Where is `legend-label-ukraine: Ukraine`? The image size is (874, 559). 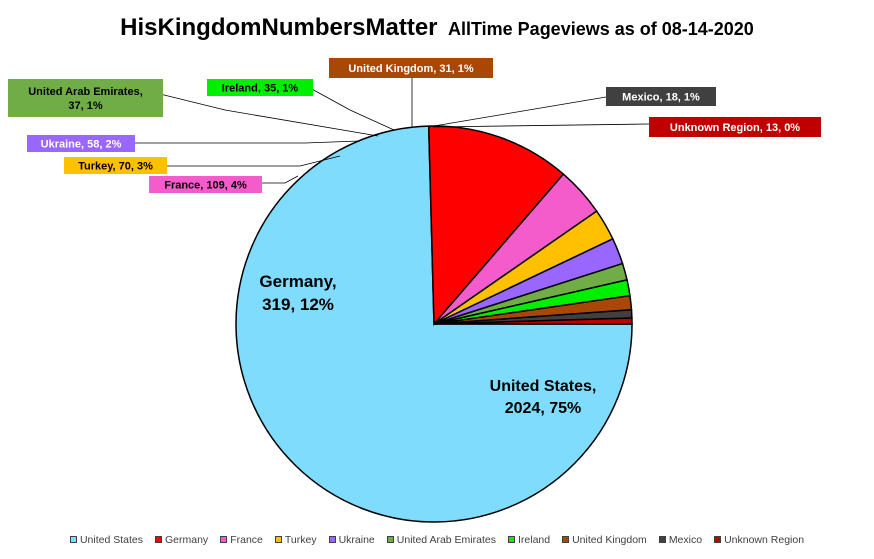
legend-label-ukraine: Ukraine is located at coordinates (356, 540).